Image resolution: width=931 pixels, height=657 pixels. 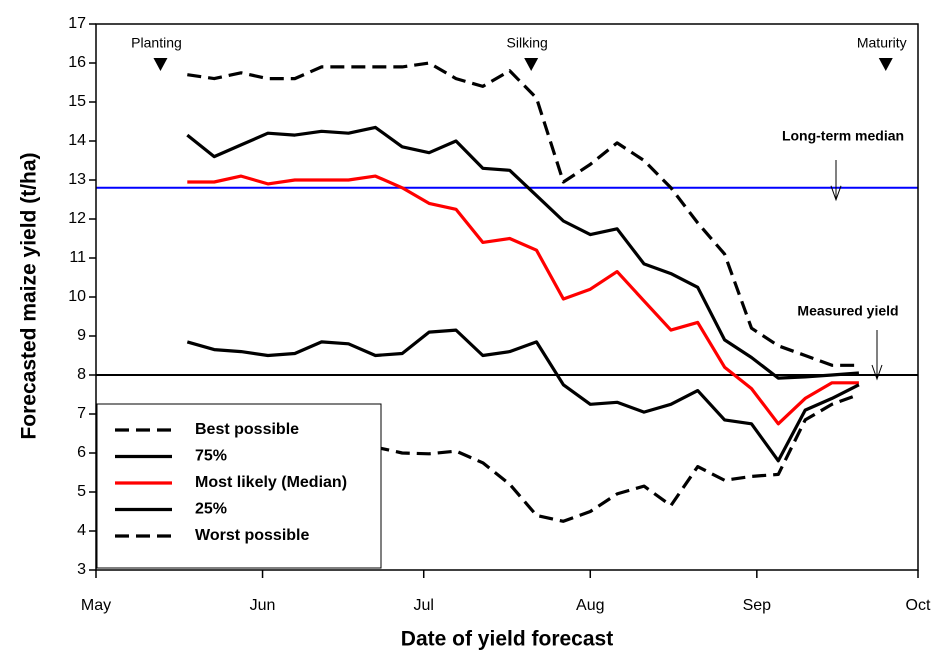 What do you see at coordinates (77, 218) in the screenshot?
I see `y-tick-label: 12` at bounding box center [77, 218].